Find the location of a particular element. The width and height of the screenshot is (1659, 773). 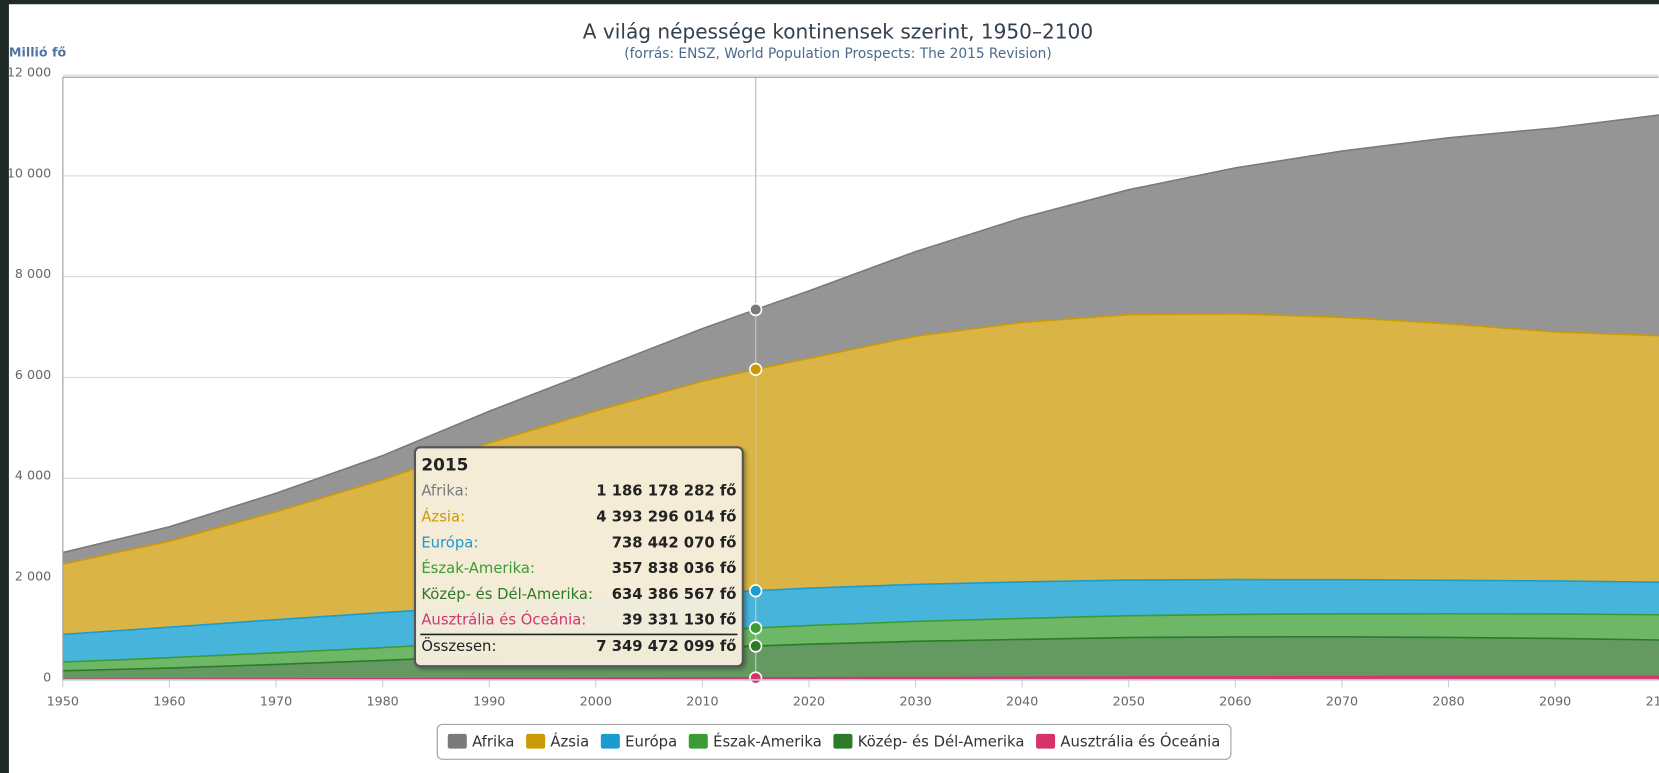

x-tick-label: 2010 is located at coordinates (702, 701).